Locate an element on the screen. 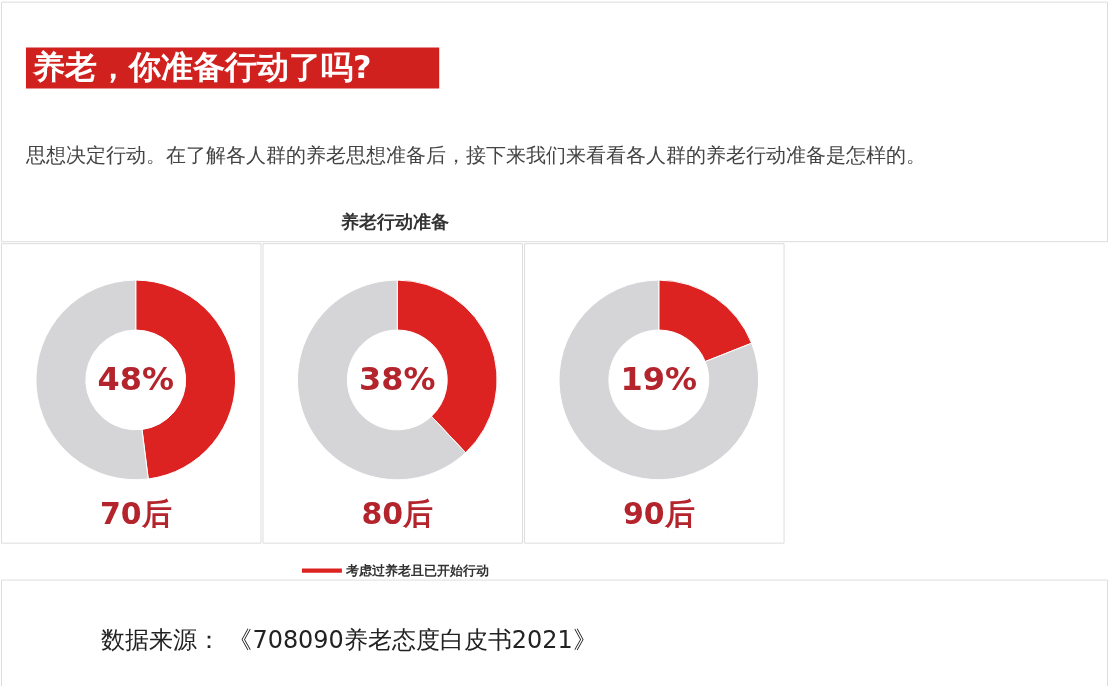 This screenshot has width=1108, height=686. source-note: 数据来源： 《708090养老态度白皮书2021》 is located at coordinates (348, 640).